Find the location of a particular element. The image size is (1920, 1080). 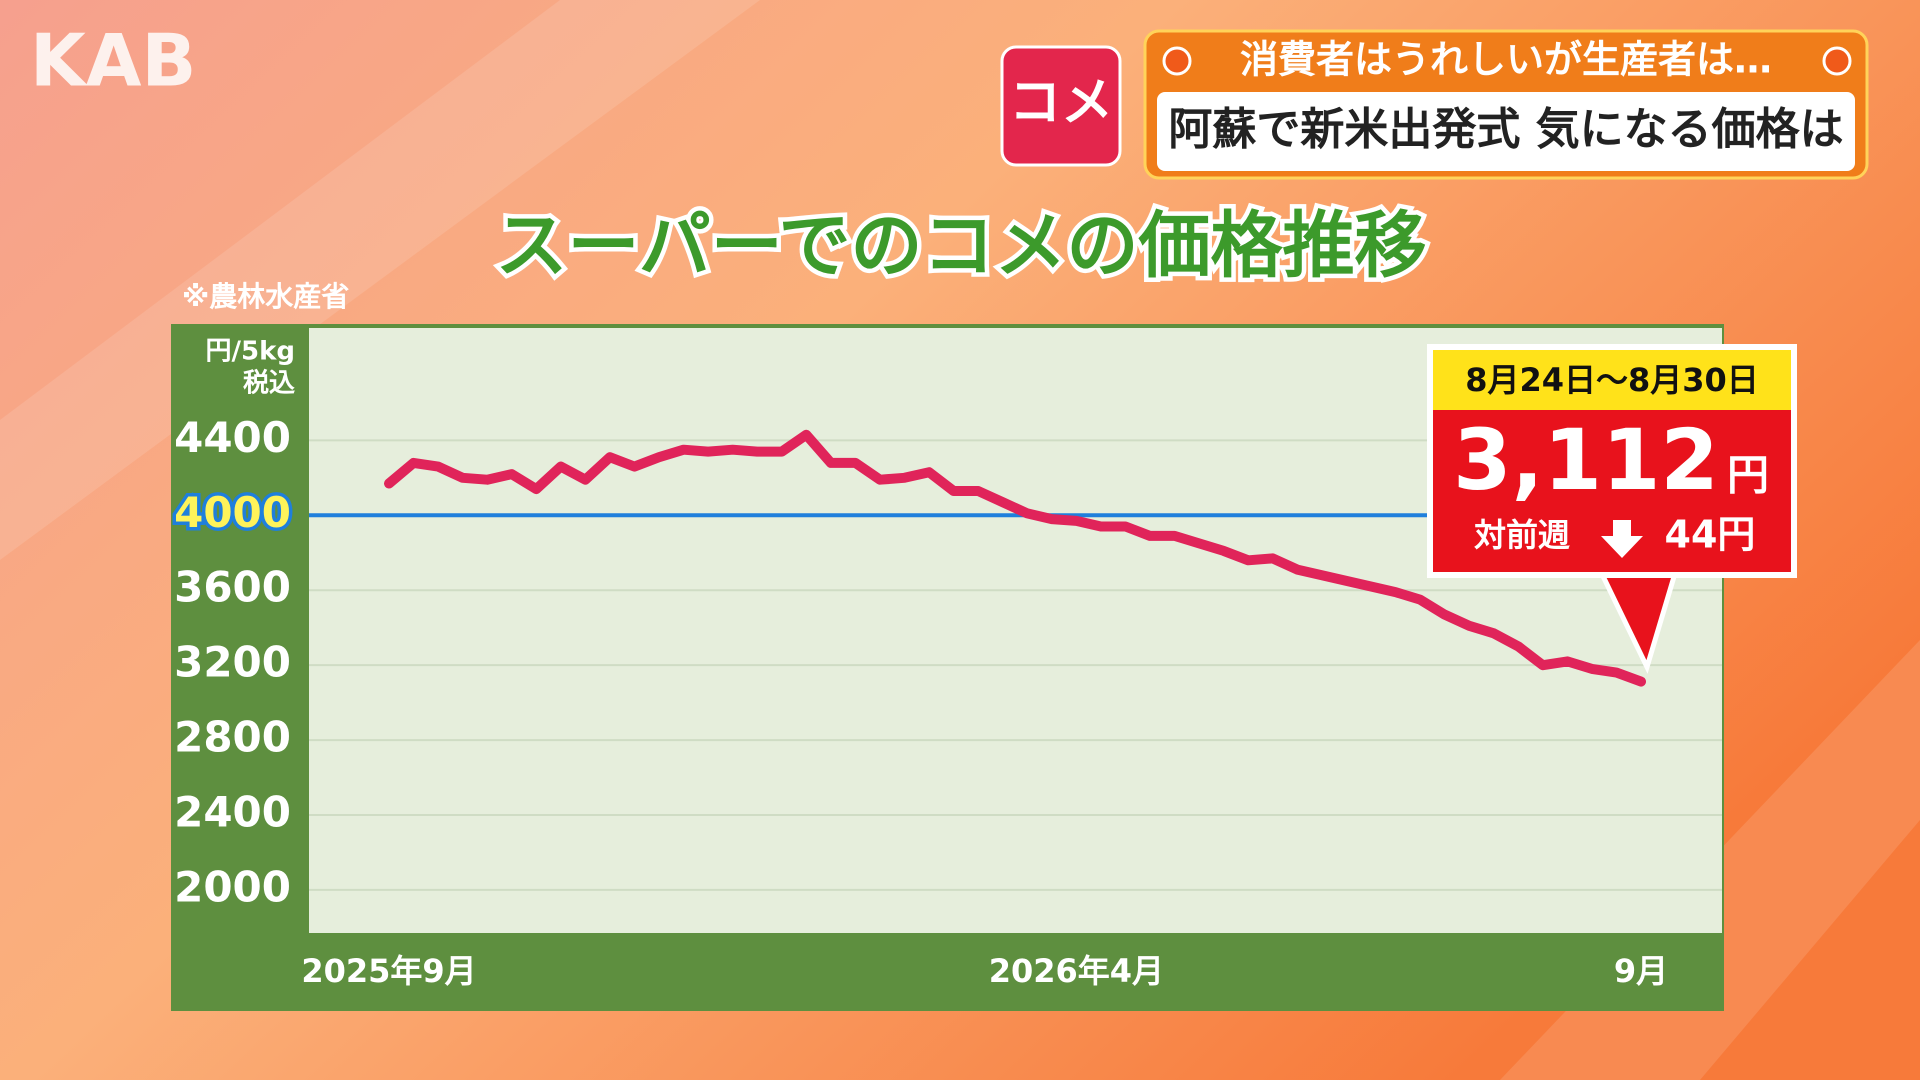

callout-value: 3,112 is located at coordinates (1586, 460).